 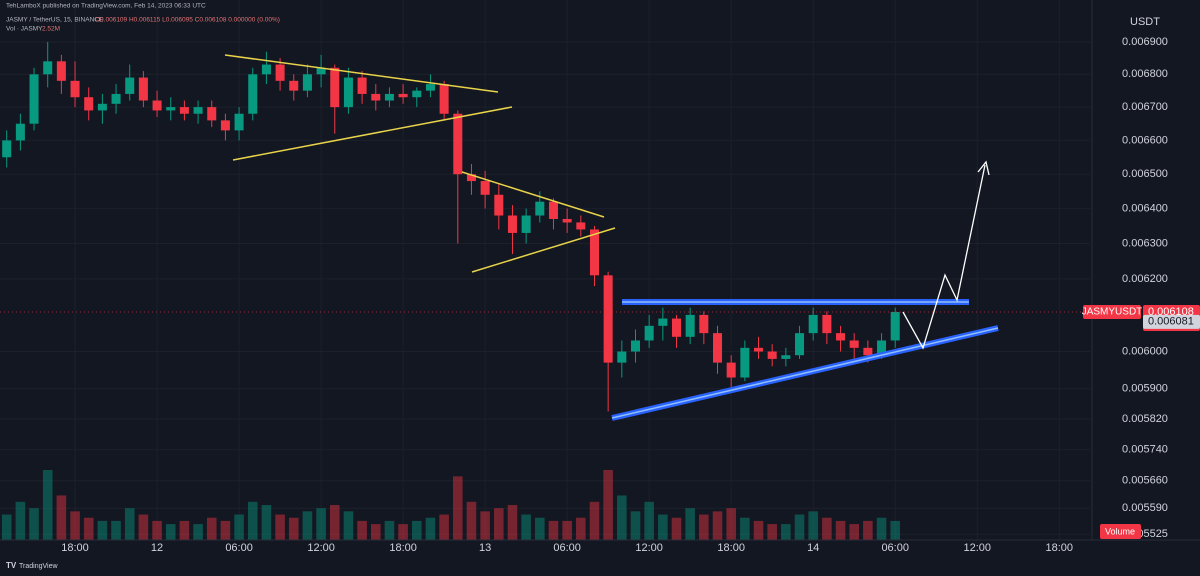 I want to click on symbol: JASMY / TetherUS, 15, BINANCE, so click(x=55, y=20).